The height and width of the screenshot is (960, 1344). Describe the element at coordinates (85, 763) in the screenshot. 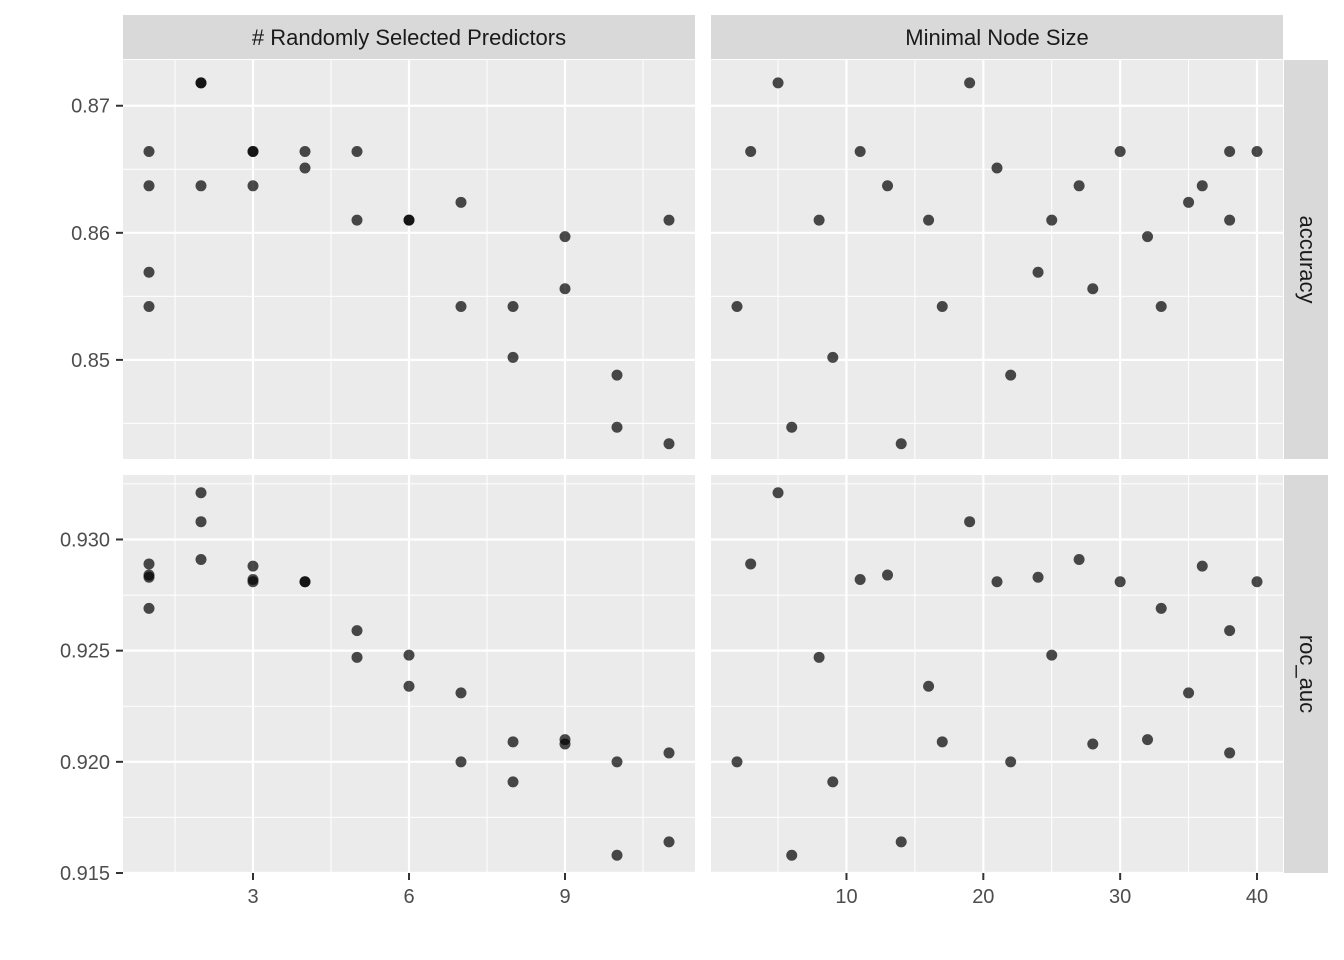

I see `y-tick-label: 0.920` at that location.